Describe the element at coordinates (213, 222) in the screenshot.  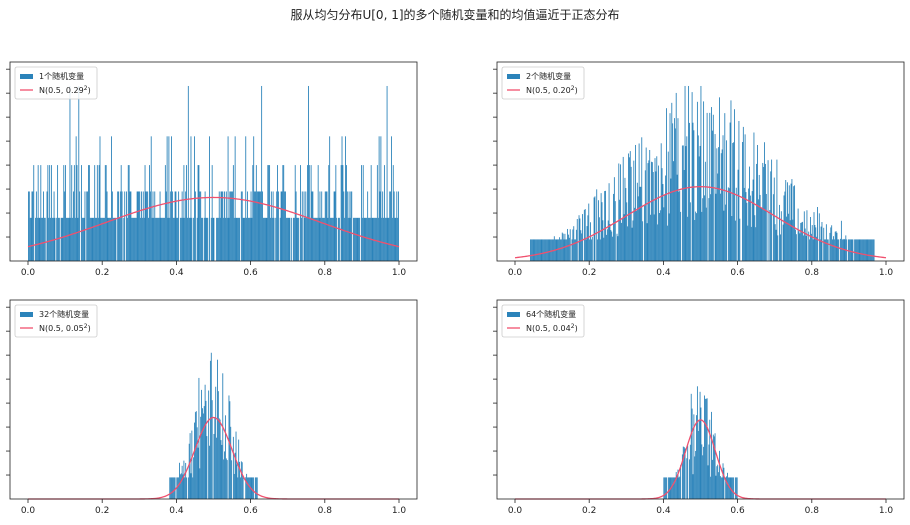
I see `normal-curve` at that location.